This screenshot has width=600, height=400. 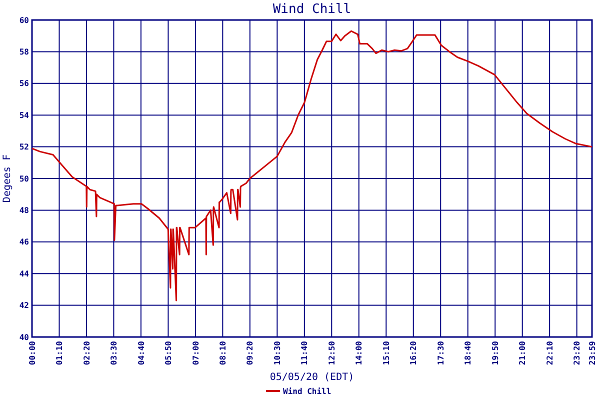 I want to click on y-tick-label: 54, so click(x=24, y=115).